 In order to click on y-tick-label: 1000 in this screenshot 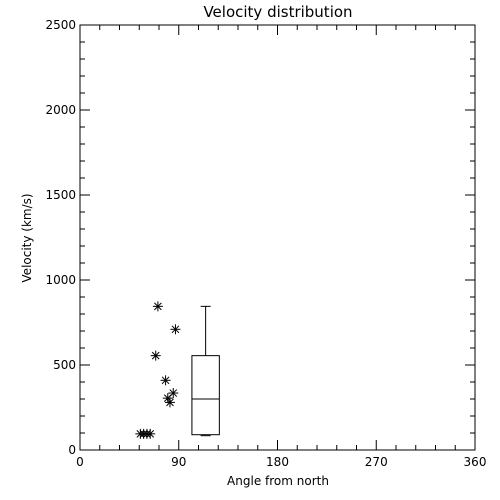, I will do `click(60, 280)`.